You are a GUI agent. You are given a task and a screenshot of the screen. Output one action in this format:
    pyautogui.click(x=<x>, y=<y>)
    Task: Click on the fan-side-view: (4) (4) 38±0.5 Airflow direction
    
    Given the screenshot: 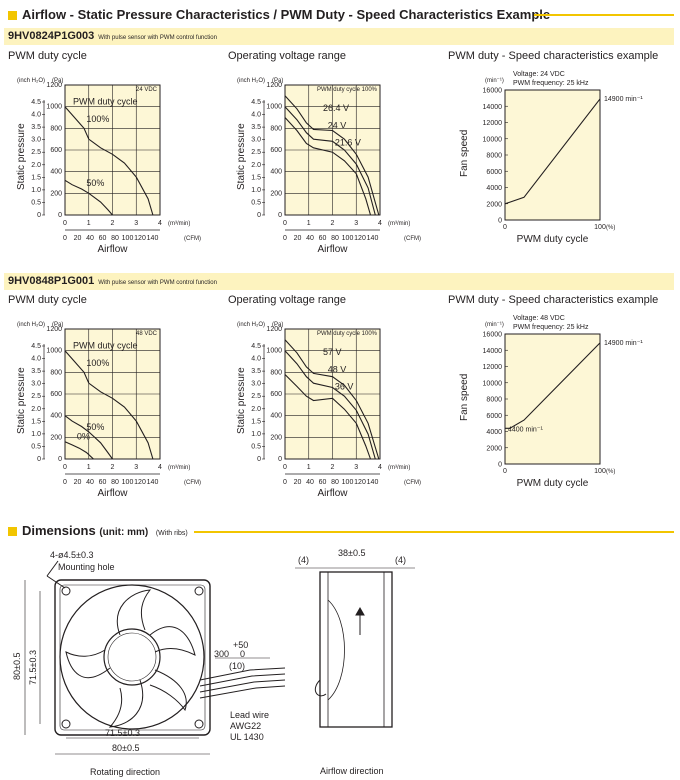 What is the action you would take?
    pyautogui.click(x=355, y=662)
    